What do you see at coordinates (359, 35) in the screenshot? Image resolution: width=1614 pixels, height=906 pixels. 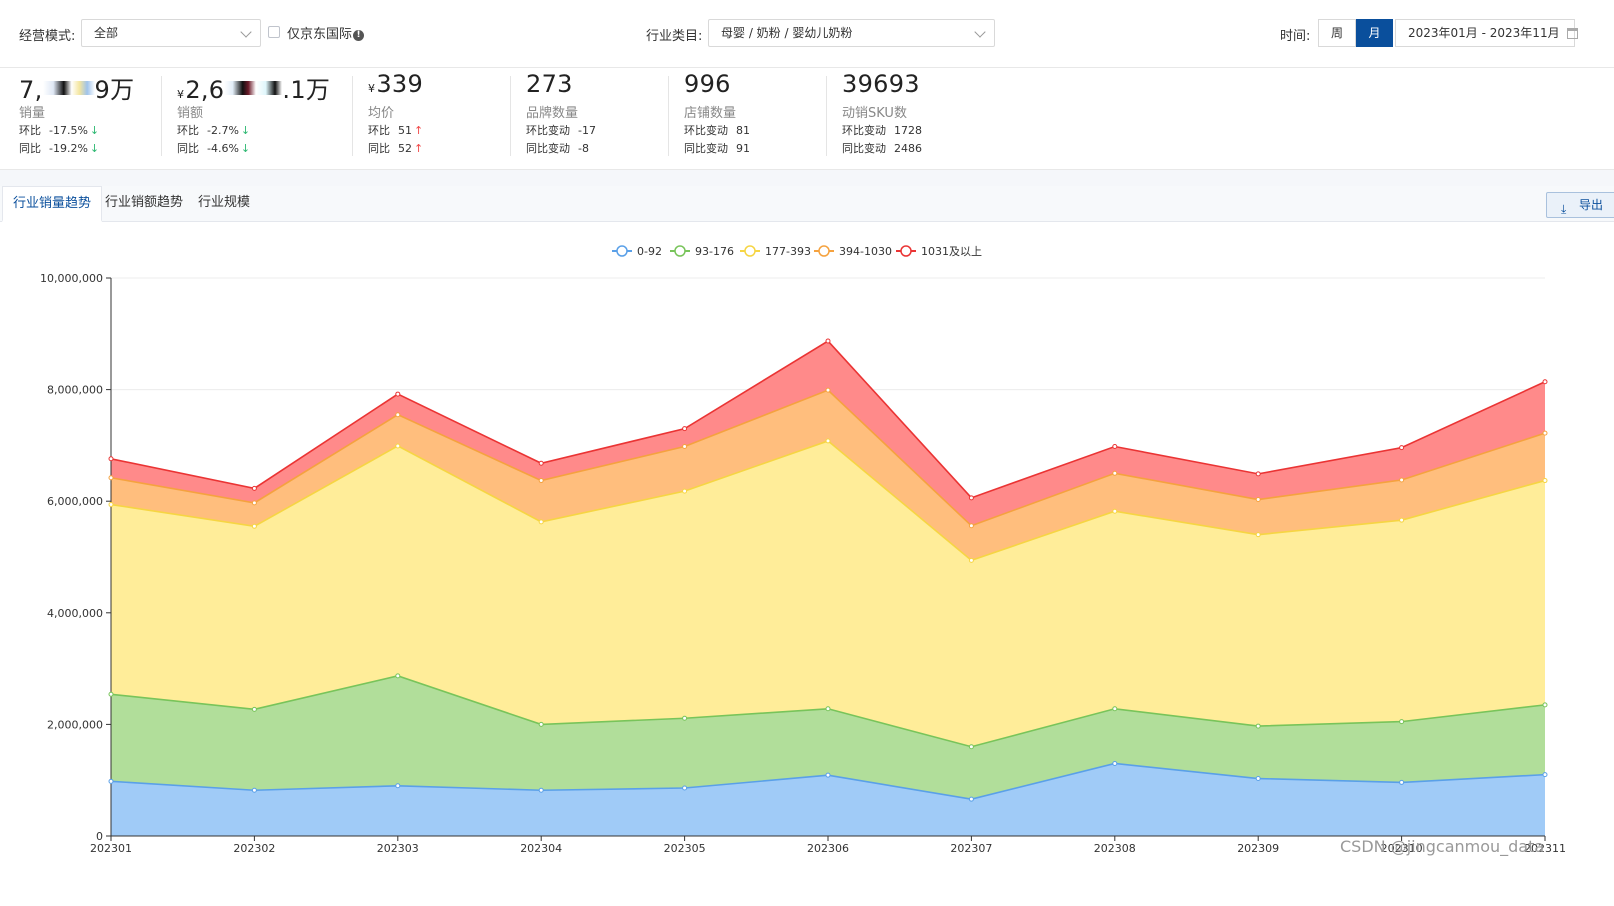 I see `info-icon: !` at bounding box center [359, 35].